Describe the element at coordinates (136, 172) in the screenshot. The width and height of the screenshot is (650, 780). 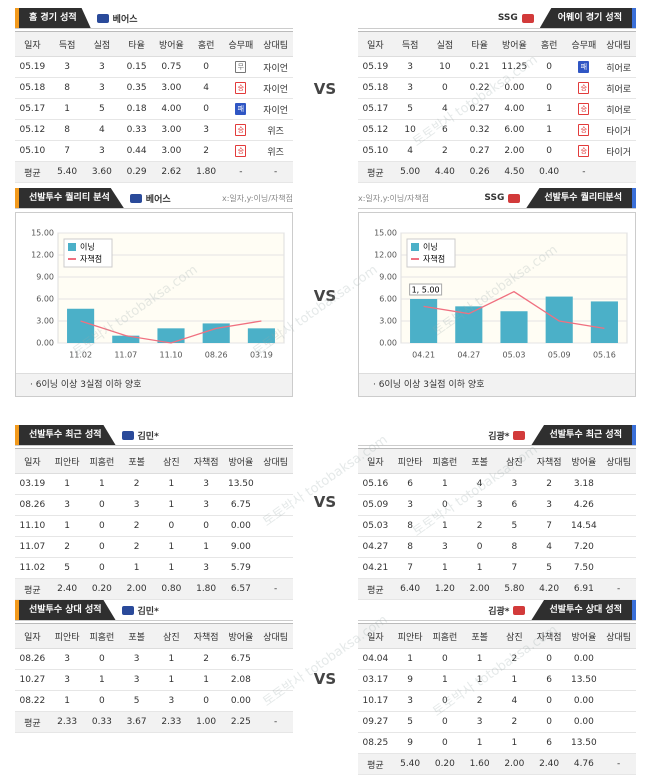
I see `table-cell: 0.29` at that location.